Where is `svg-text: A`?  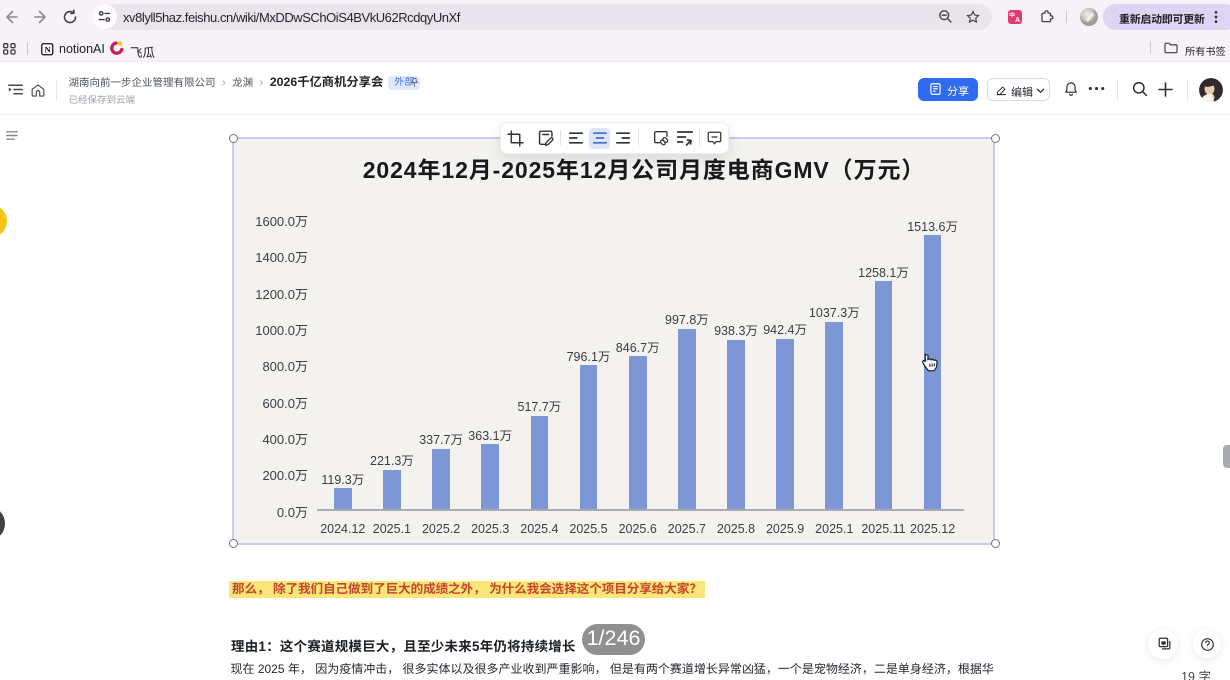
svg-text: A is located at coordinates (1017, 20).